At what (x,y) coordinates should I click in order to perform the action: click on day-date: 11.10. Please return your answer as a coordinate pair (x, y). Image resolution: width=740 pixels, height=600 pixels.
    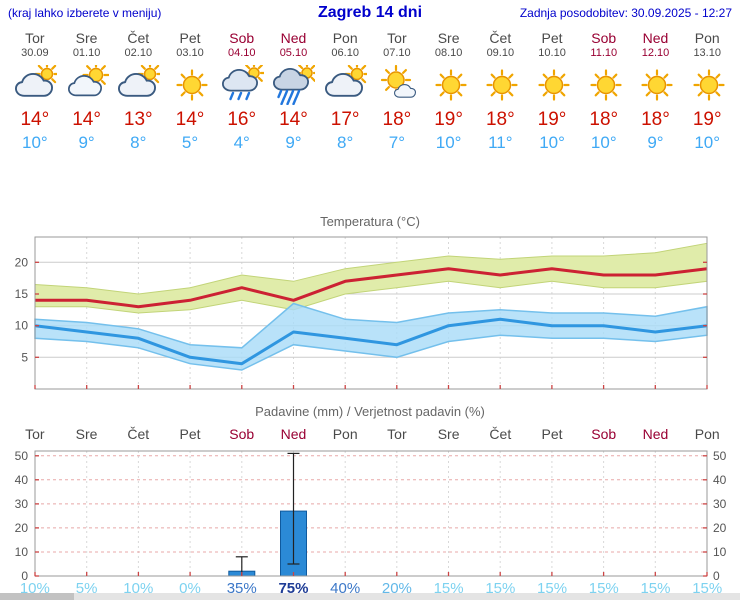
    Looking at the image, I should click on (604, 53).